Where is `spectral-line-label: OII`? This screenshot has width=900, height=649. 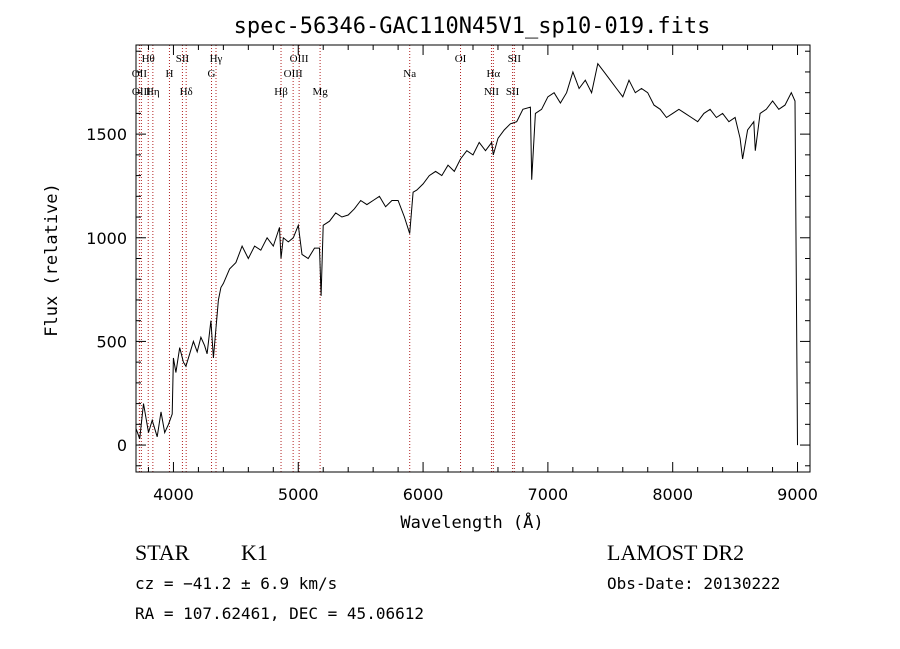 spectral-line-label: OII is located at coordinates (140, 74).